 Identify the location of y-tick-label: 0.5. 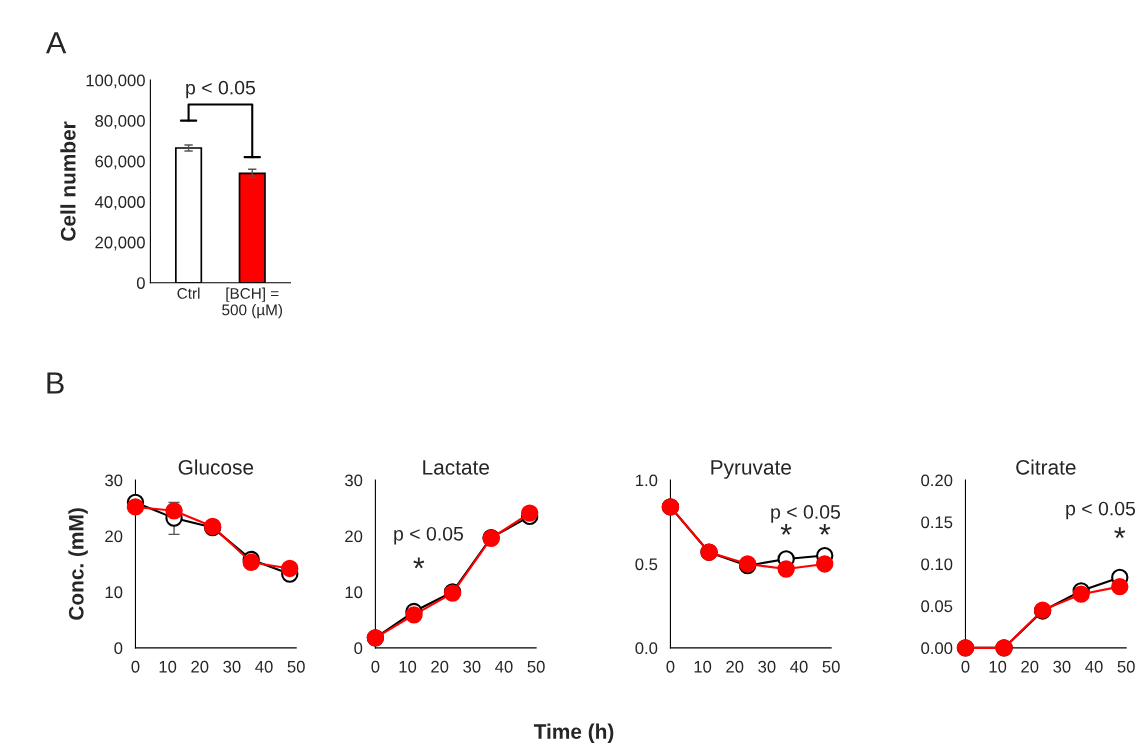
(646, 564).